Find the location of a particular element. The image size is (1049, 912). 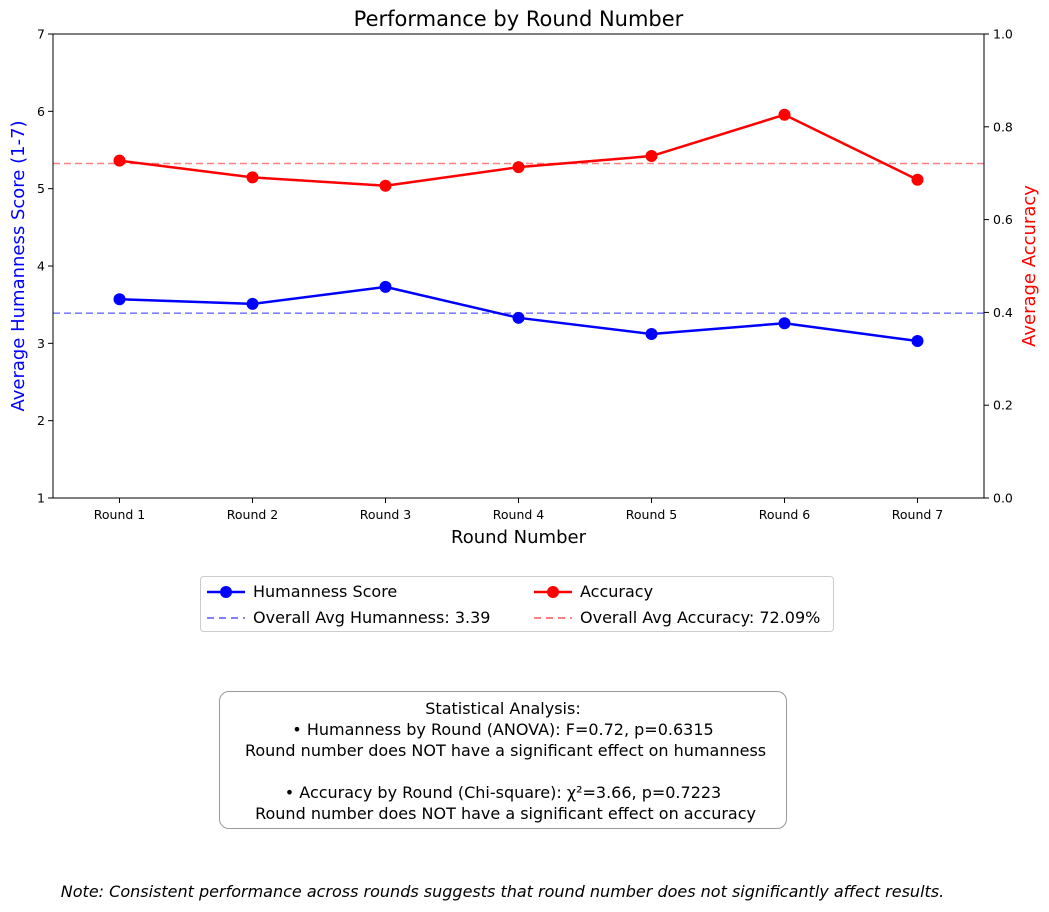

right-axis-tick-label: 0.6 is located at coordinates (1003, 219).